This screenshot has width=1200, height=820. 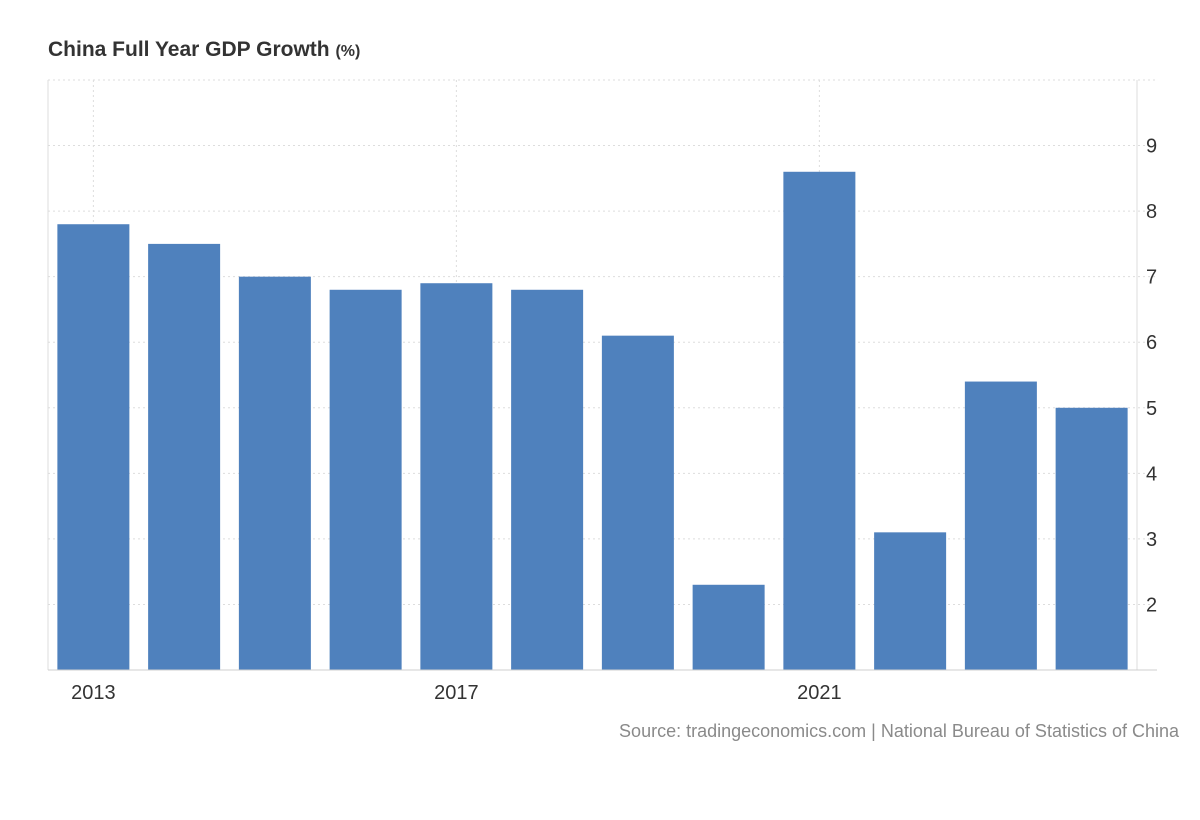 I want to click on y-tick-label-9: 9, so click(x=1151, y=147).